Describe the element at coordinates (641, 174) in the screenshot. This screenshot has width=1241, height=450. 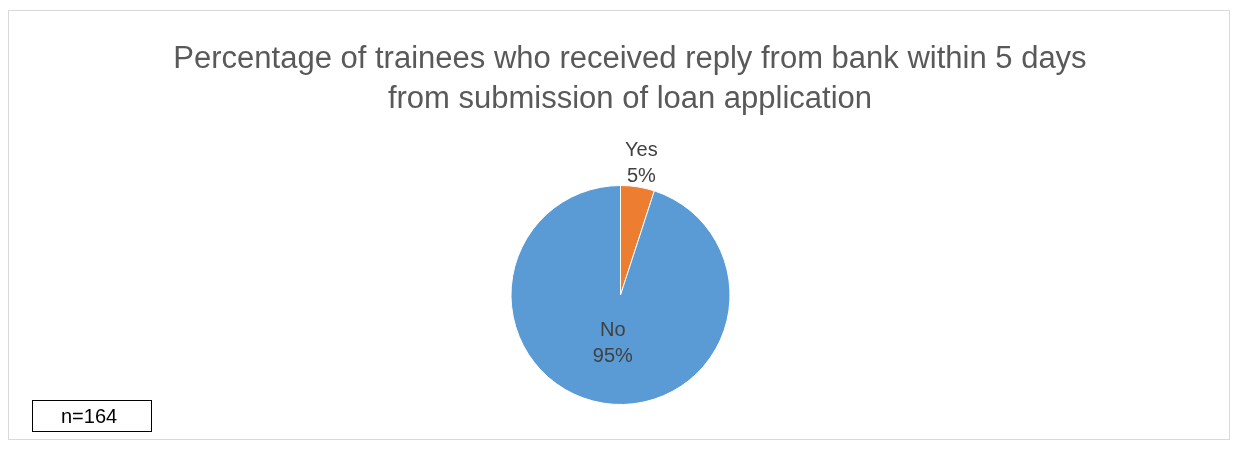
I see `data-label: 5%` at that location.